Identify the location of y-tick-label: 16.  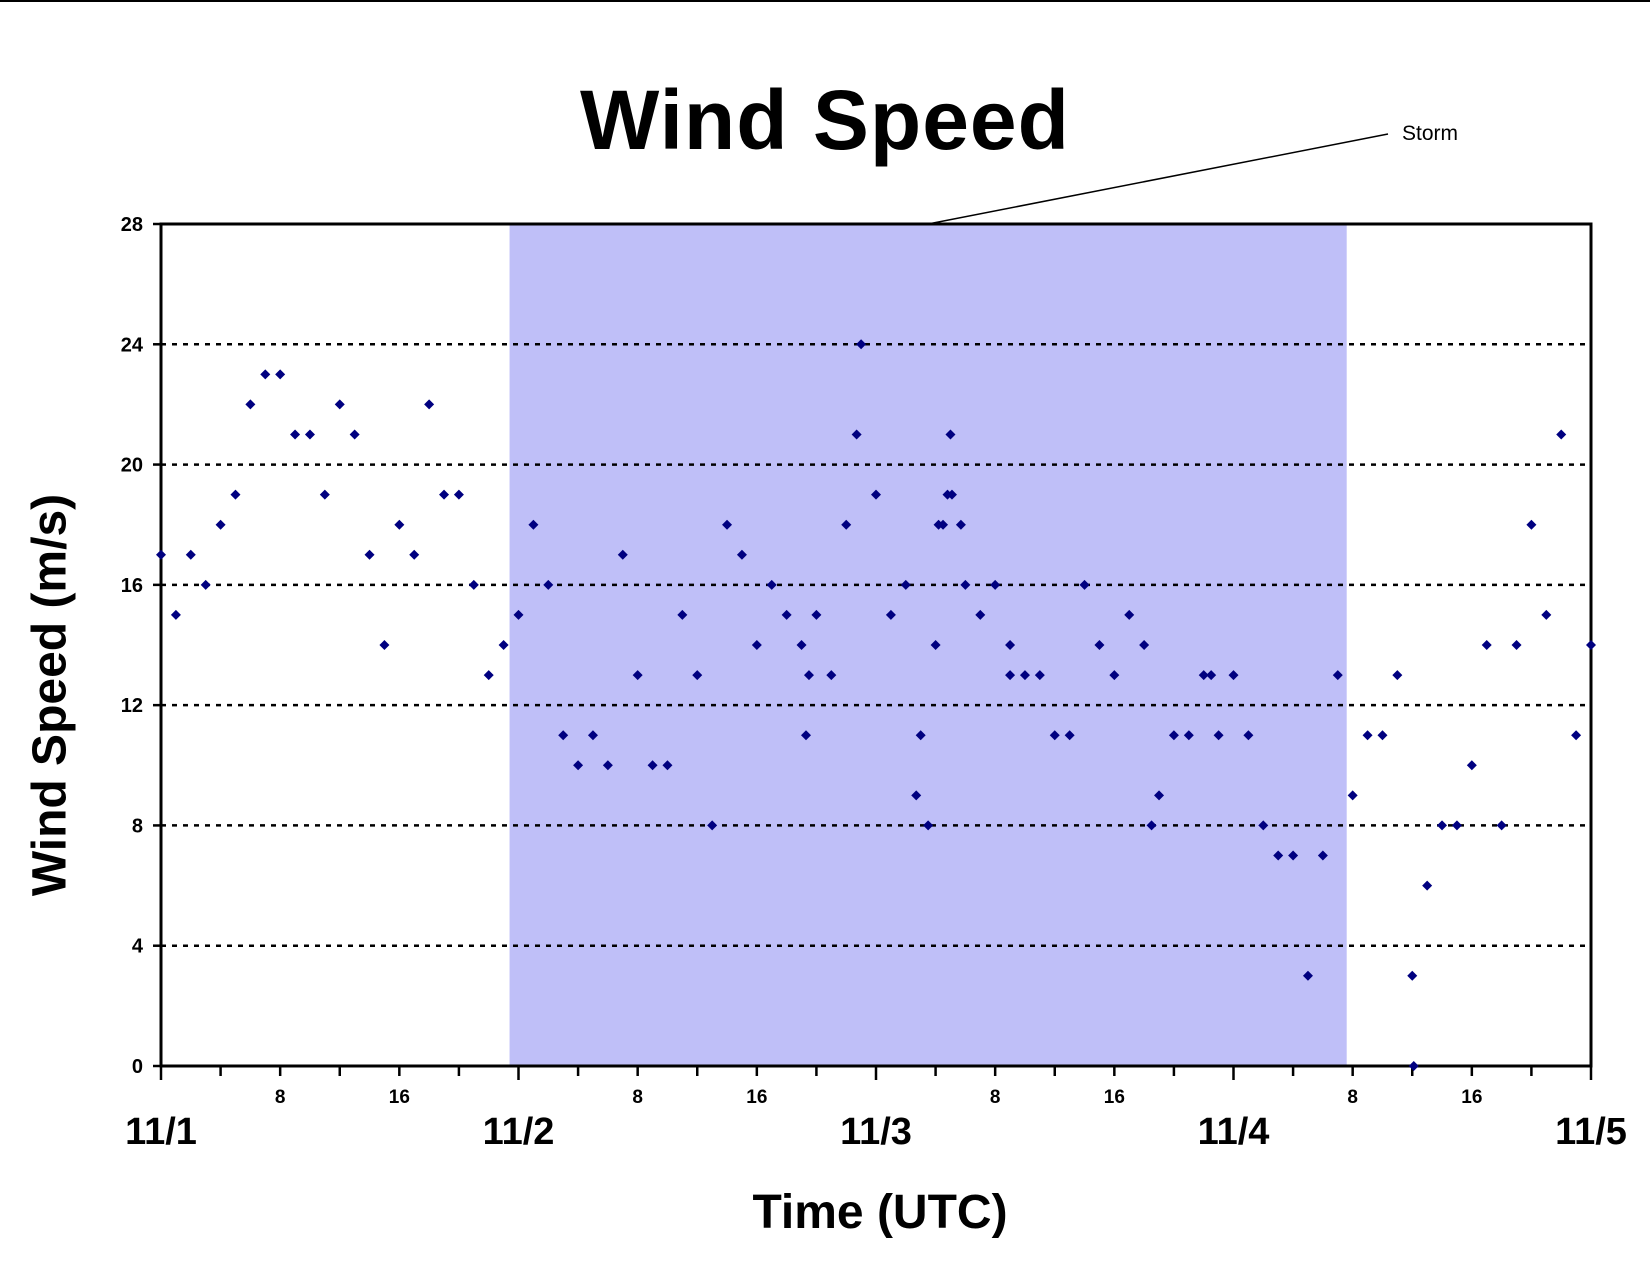
(132, 586).